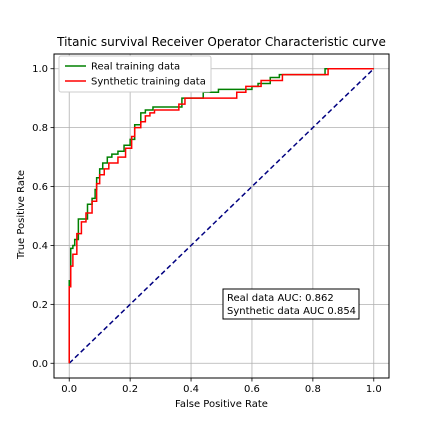 The height and width of the screenshot is (432, 432). What do you see at coordinates (69, 389) in the screenshot?
I see `x-tick-label-0: 0.0` at bounding box center [69, 389].